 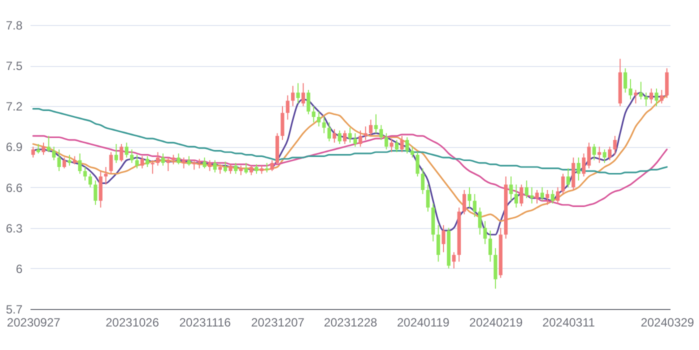 What do you see at coordinates (14, 66) in the screenshot?
I see `y-tick-label: 7.5` at bounding box center [14, 66].